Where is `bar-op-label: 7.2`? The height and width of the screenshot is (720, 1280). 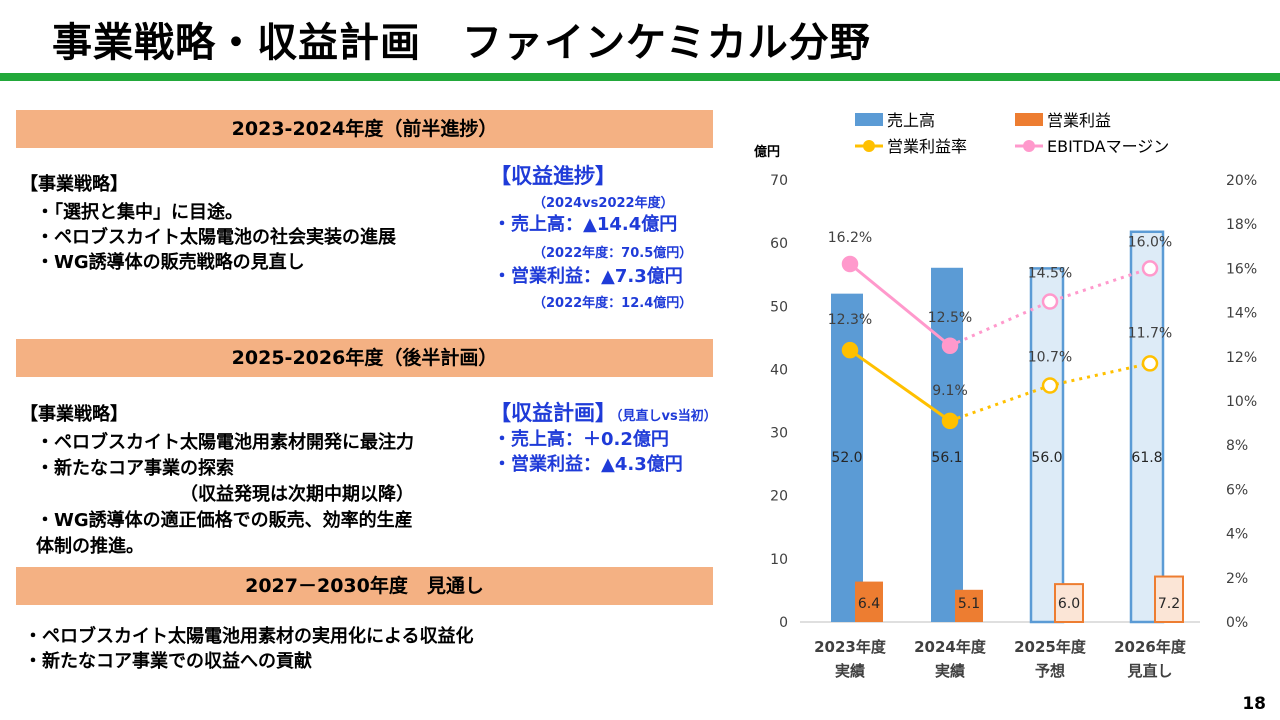
bar-op-label: 7.2 is located at coordinates (1169, 604).